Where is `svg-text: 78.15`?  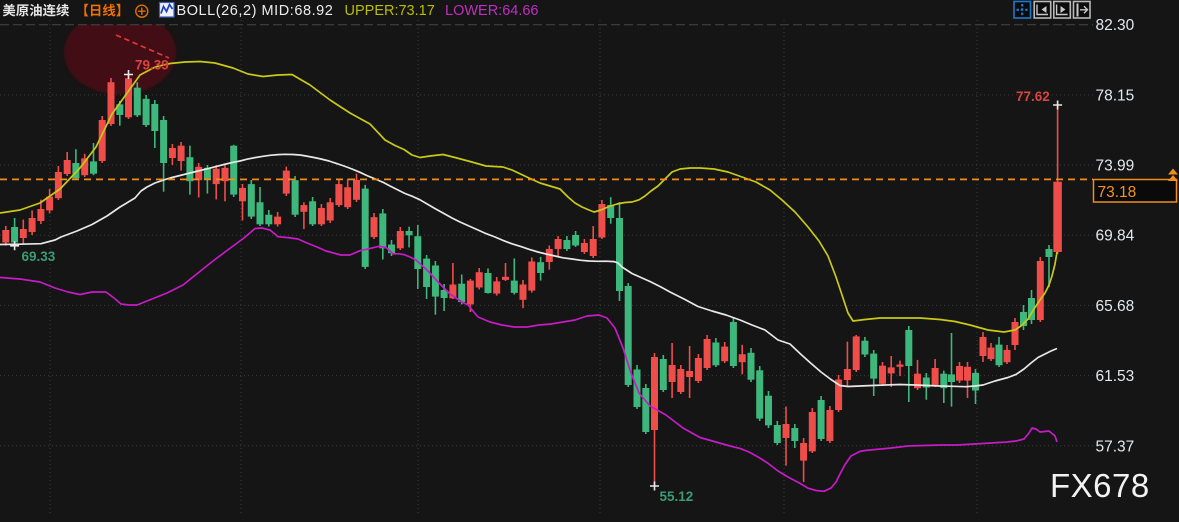 svg-text: 78.15 is located at coordinates (1115, 95).